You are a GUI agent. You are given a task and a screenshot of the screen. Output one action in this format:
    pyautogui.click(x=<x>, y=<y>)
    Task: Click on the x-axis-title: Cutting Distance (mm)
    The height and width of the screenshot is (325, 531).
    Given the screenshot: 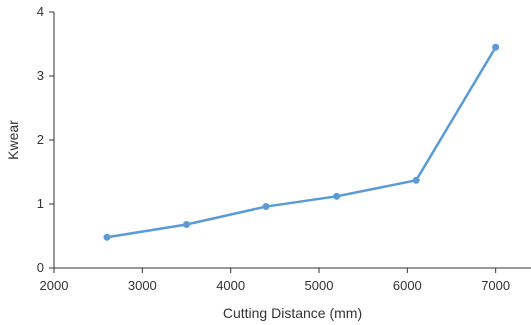 What is the action you would take?
    pyautogui.click(x=292, y=313)
    